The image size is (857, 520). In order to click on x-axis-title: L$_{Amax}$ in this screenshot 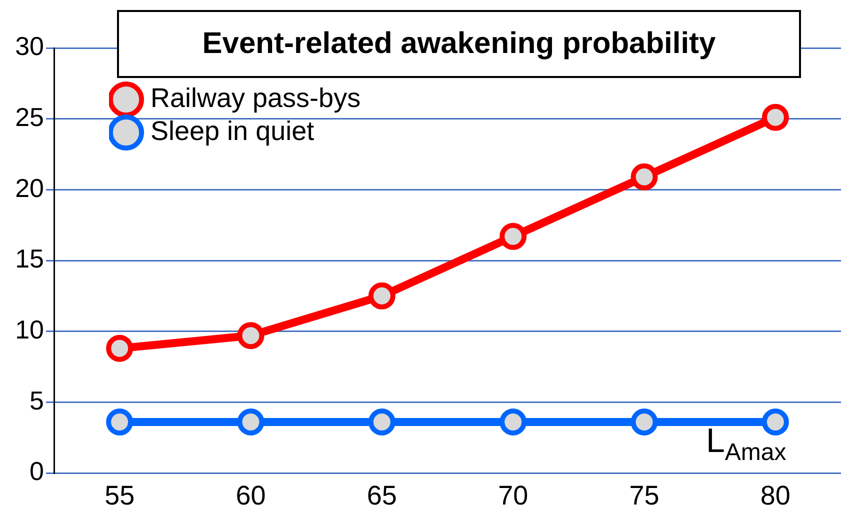, I will do `click(746, 444)`.